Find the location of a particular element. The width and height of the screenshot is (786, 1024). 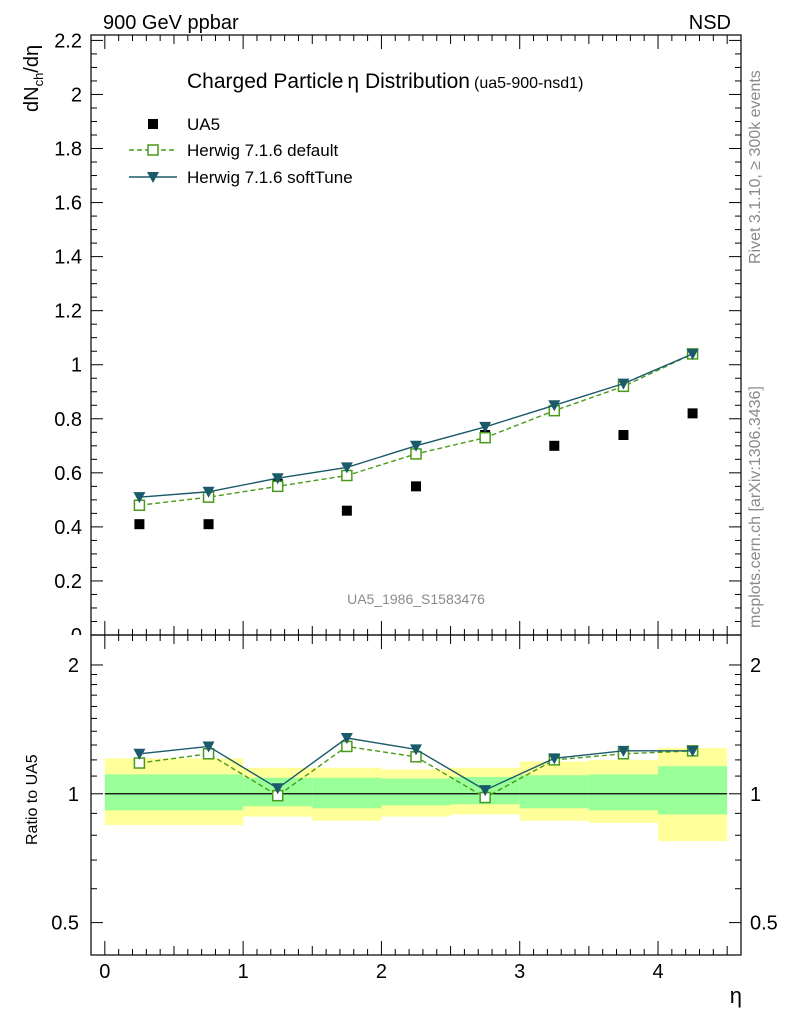

x-tick-label: 3 is located at coordinates (519, 972).